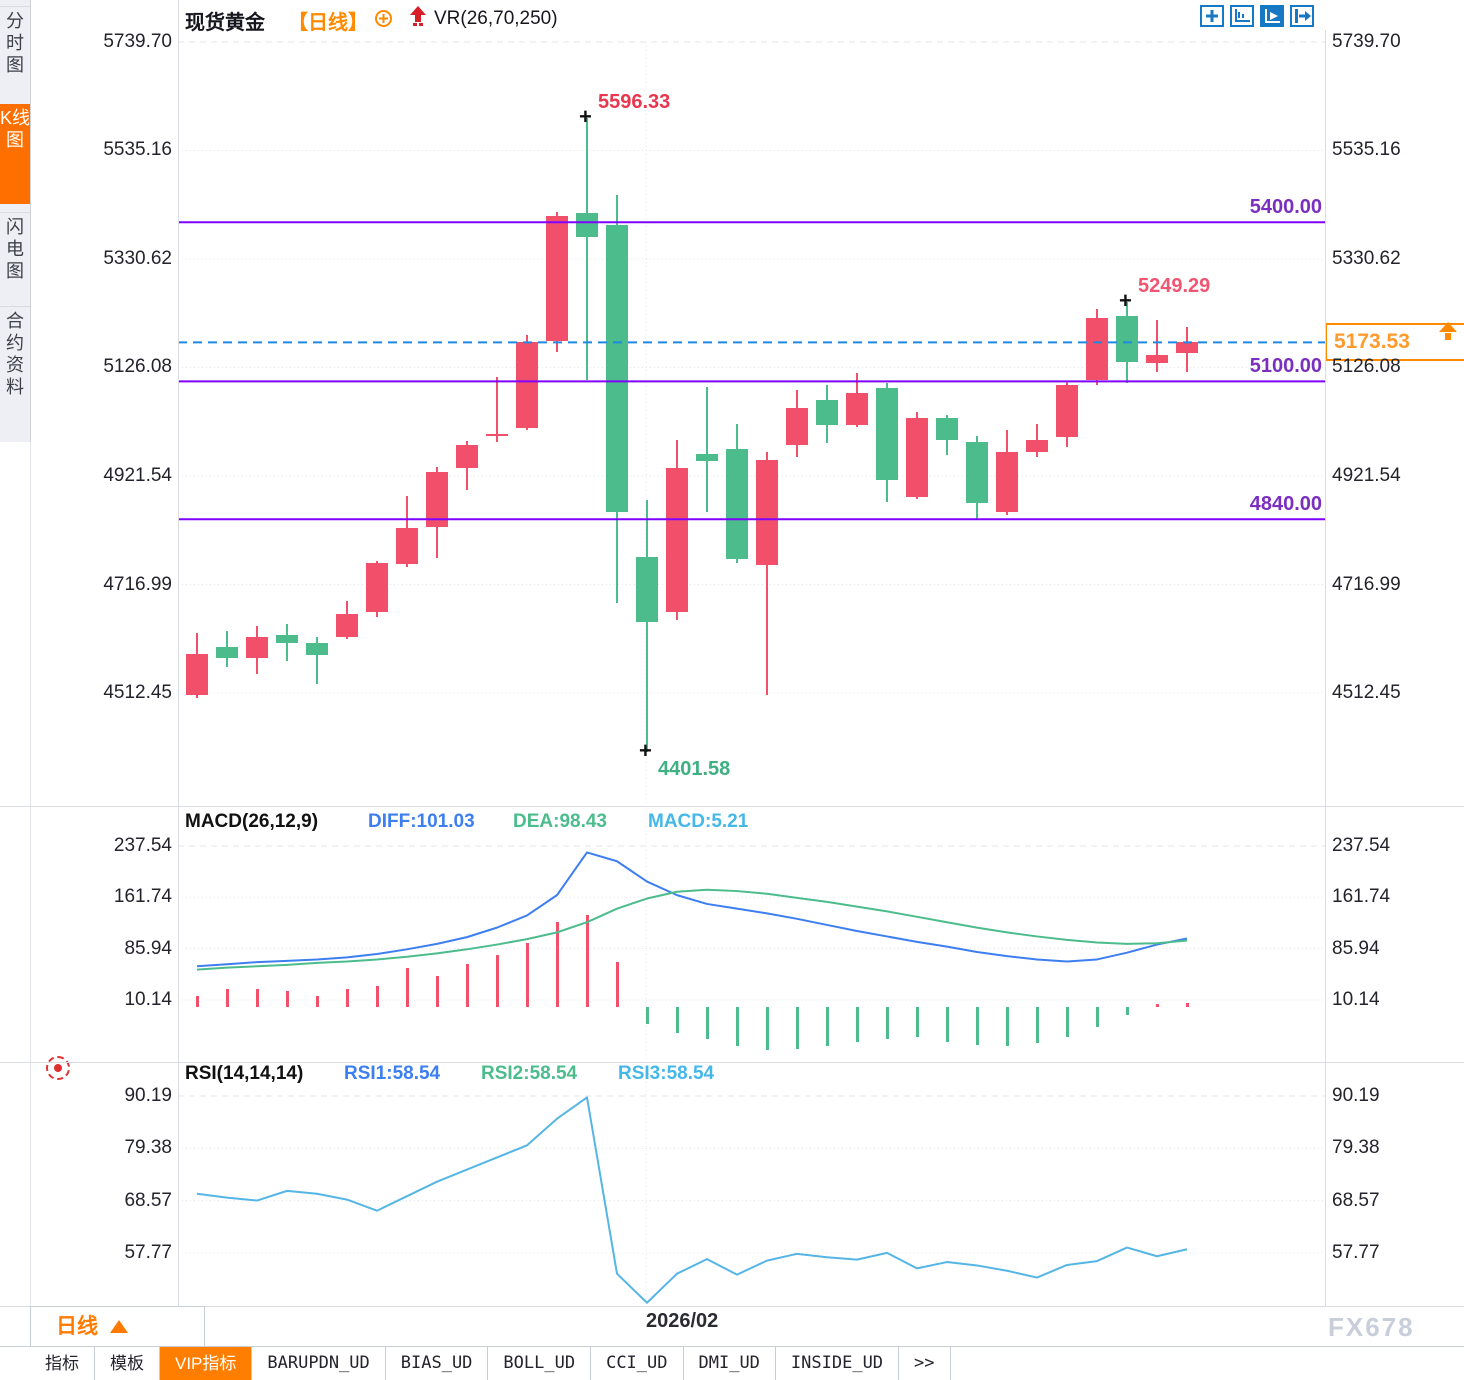 This screenshot has height=1380, width=1464. Describe the element at coordinates (148, 1148) in the screenshot. I see `axis-tick-label: 79.38` at that location.